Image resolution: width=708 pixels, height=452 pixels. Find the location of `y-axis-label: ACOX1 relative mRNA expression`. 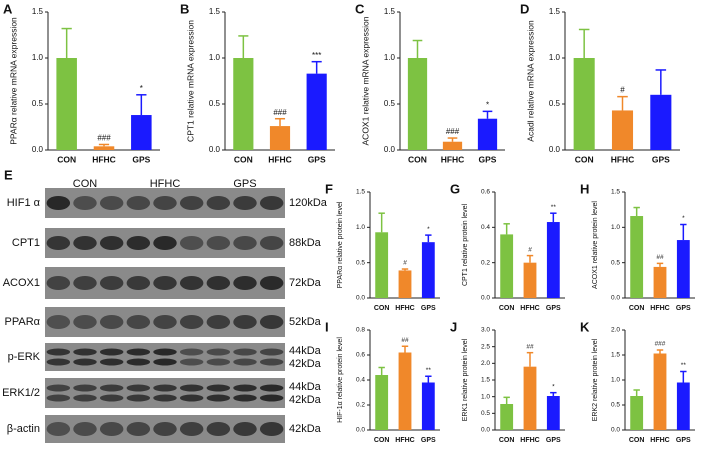

y-axis-label: ACOX1 relative mRNA expression is located at coordinates (365, 80).